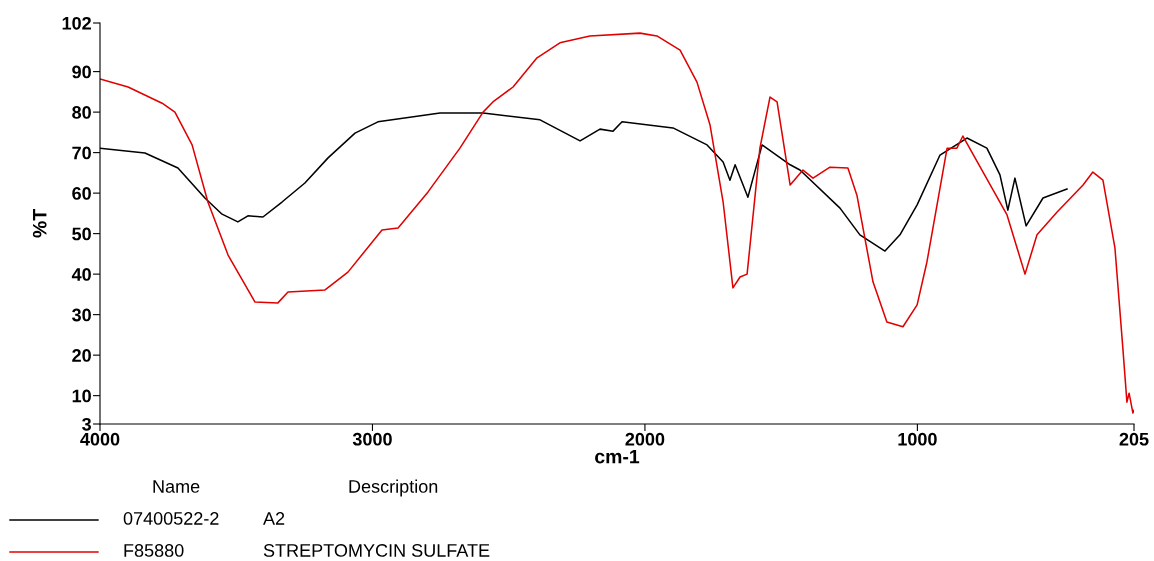 This screenshot has height=561, width=1154. What do you see at coordinates (1134, 439) in the screenshot?
I see `x-tick-label: 205` at bounding box center [1134, 439].